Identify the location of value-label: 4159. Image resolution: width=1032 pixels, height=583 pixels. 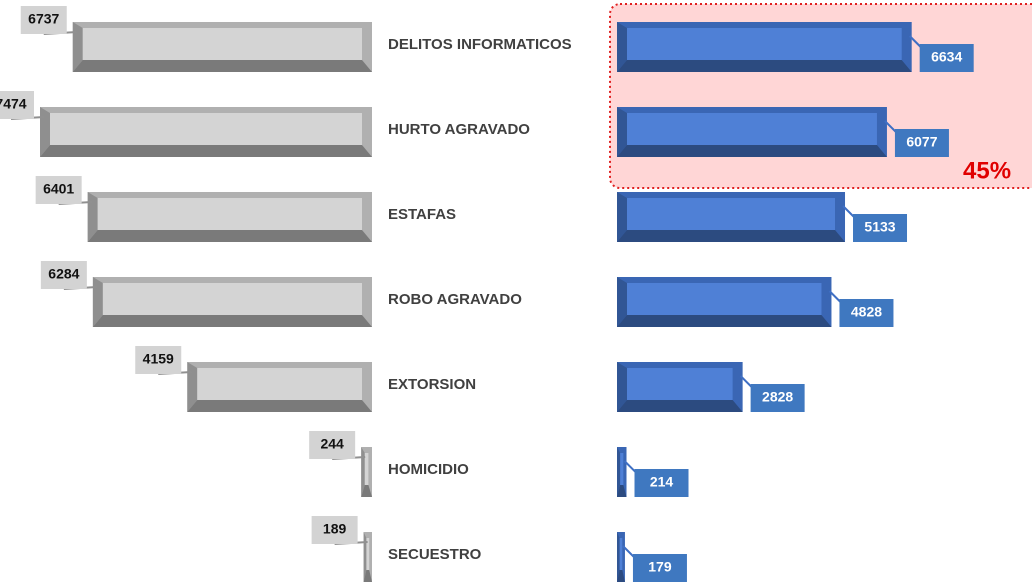
(158, 359).